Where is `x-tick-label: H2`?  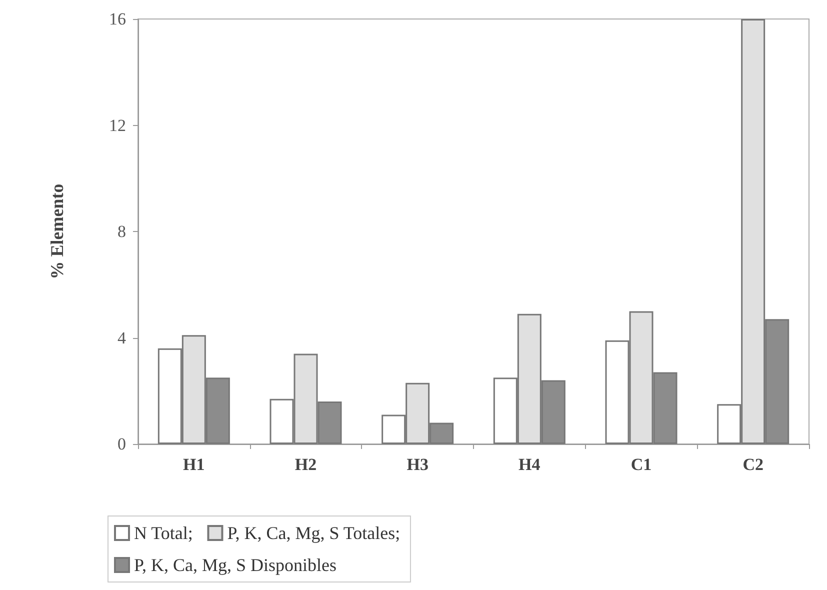 x-tick-label: H2 is located at coordinates (305, 464).